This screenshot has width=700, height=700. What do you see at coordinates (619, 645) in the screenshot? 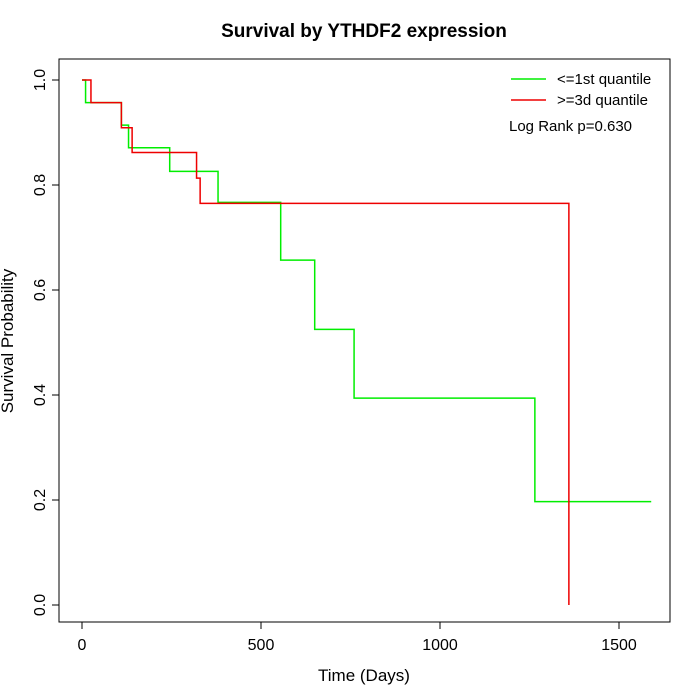
I see `x-tick-label: 1500` at bounding box center [619, 645].